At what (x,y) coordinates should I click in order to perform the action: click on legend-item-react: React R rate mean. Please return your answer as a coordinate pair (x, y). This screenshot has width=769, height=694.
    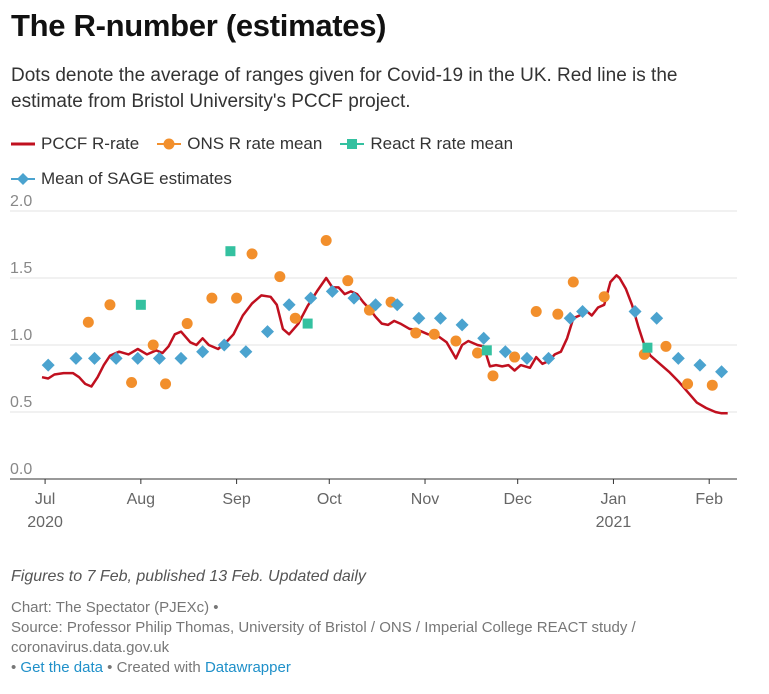
    Looking at the image, I should click on (426, 144).